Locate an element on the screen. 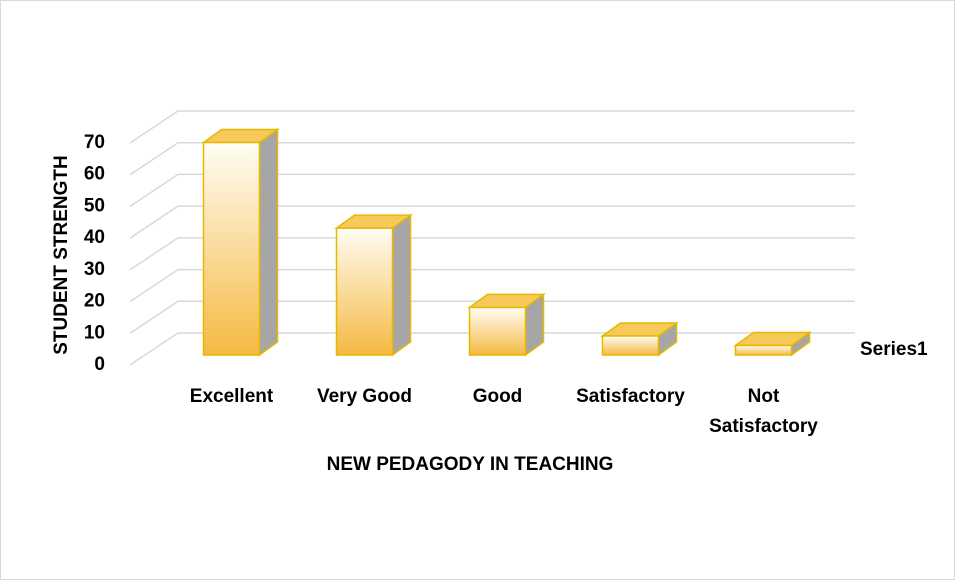 This screenshot has height=580, width=955. x-tick-label: Not Satisfactory is located at coordinates (763, 411).